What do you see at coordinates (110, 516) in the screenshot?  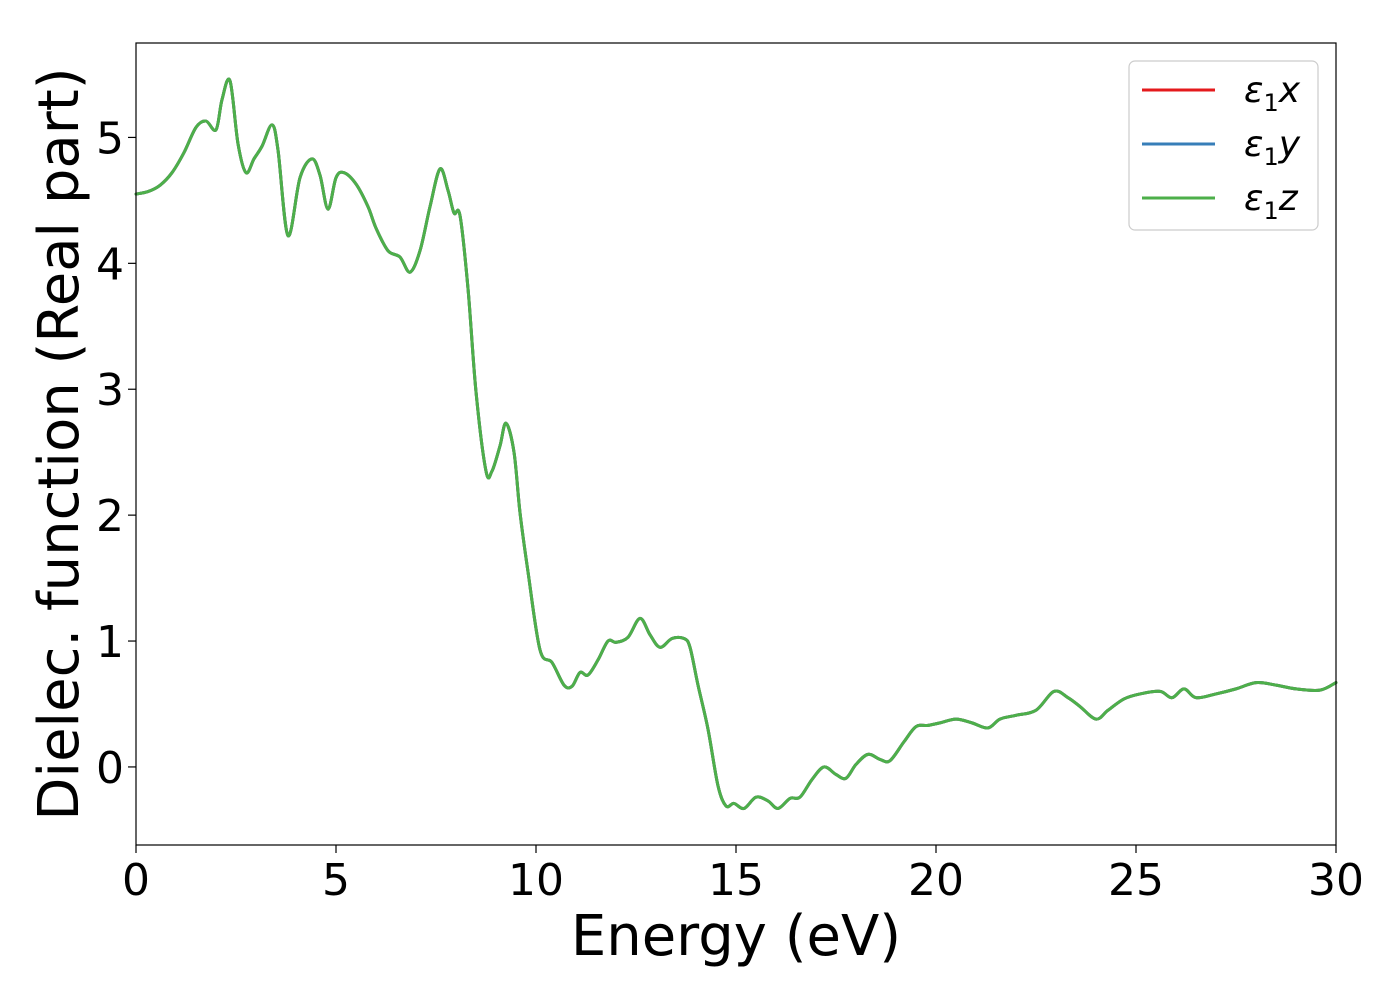 I see `y-tick-label: 2` at bounding box center [110, 516].